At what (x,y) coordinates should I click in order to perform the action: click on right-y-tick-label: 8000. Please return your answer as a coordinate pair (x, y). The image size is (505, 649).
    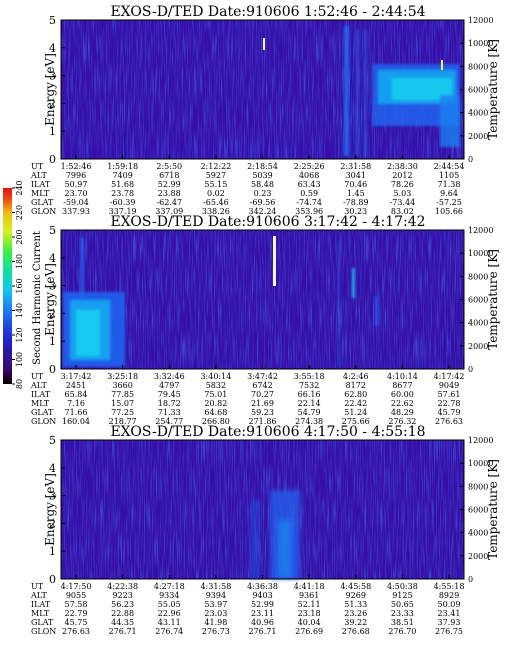
    Looking at the image, I should click on (478, 276).